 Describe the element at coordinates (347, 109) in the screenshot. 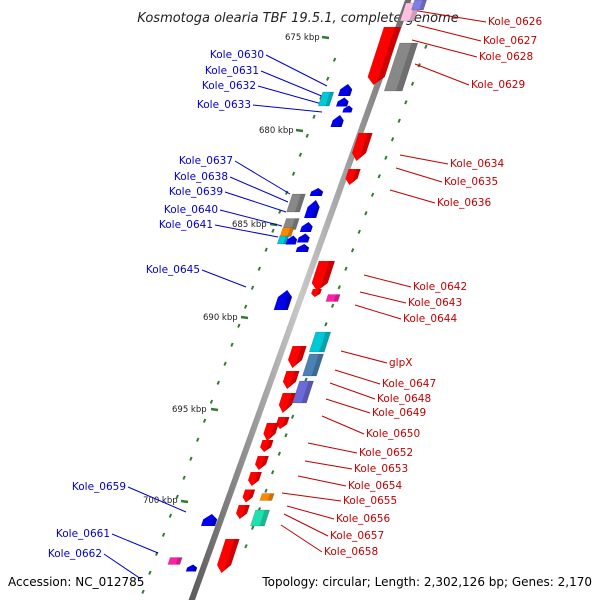

I see `gene-feature-reverse-a` at that location.